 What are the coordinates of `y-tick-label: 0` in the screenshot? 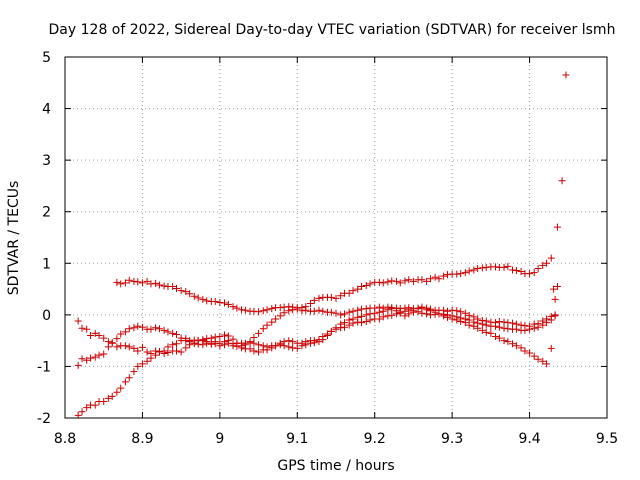 It's located at (46, 316).